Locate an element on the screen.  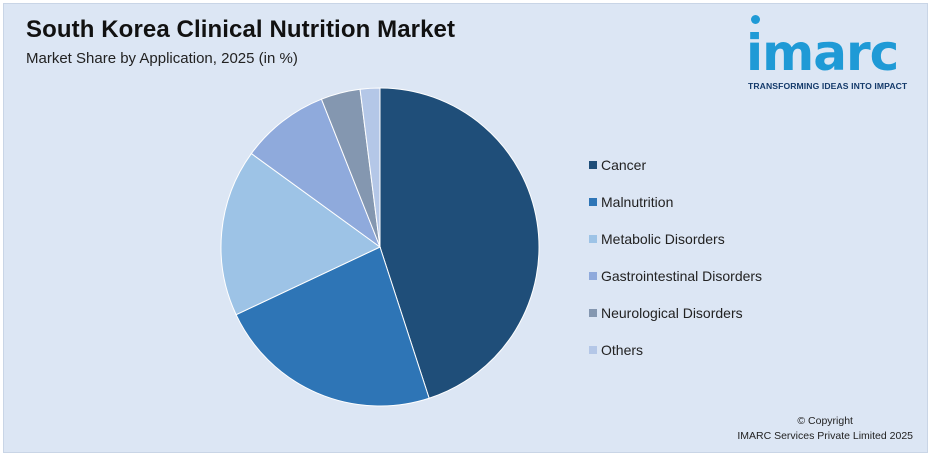
pie-slice-malnutrition is located at coordinates (332, 326).